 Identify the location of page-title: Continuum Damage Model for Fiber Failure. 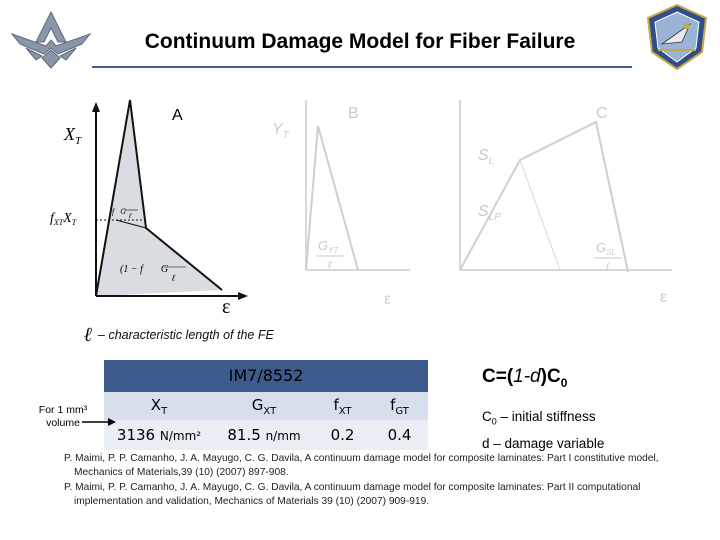
(360, 41).